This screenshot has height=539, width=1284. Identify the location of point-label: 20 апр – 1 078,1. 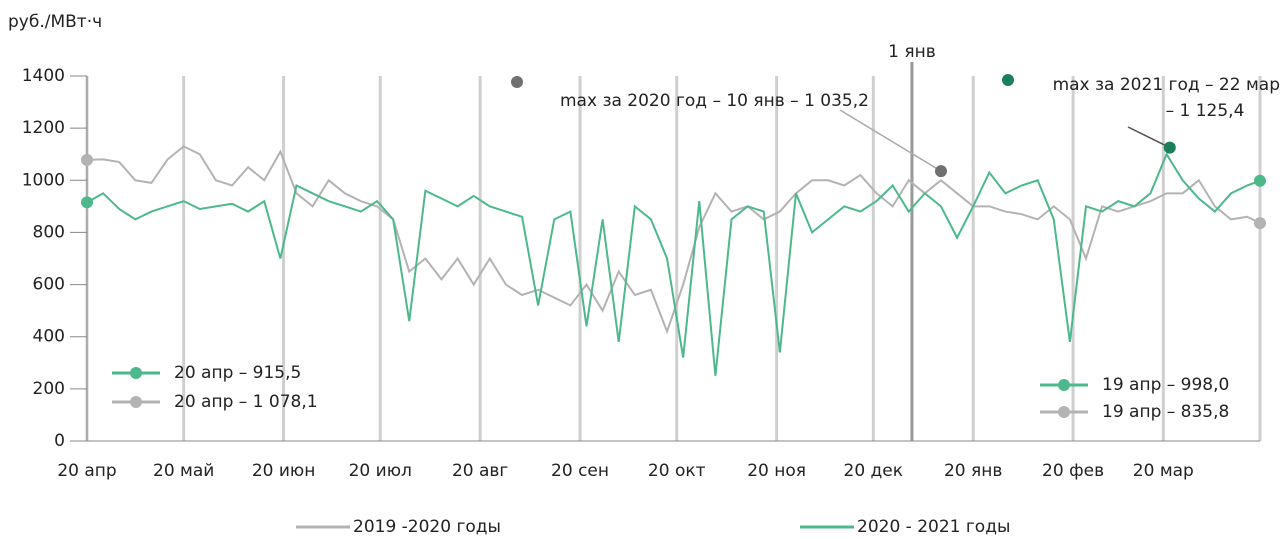
(246, 402).